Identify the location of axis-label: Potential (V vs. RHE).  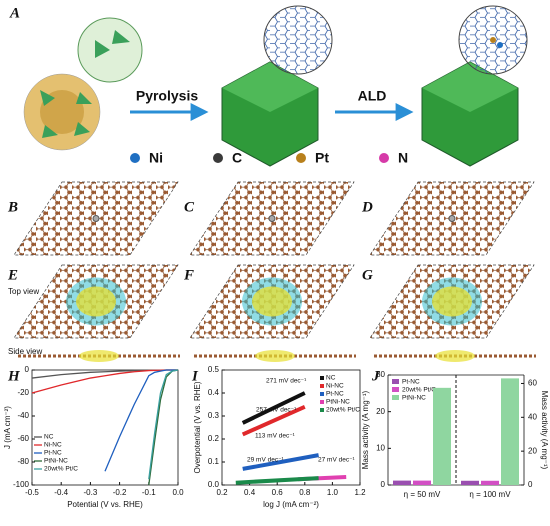
(105, 504).